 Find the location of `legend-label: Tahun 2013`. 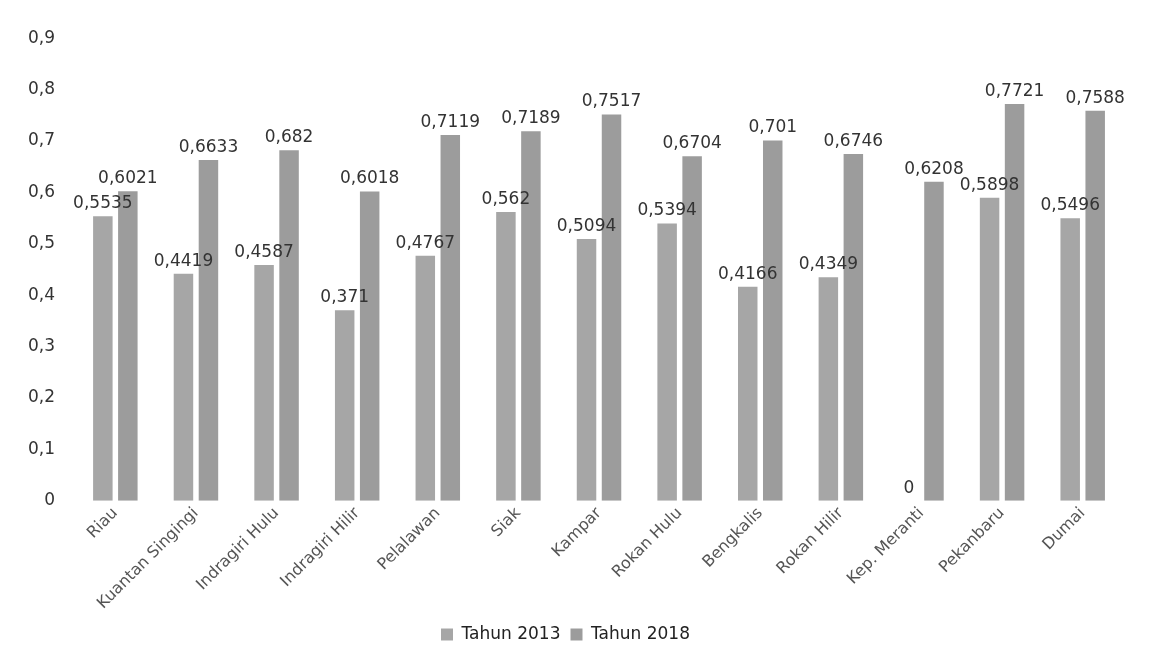

legend-label: Tahun 2013 is located at coordinates (510, 632).